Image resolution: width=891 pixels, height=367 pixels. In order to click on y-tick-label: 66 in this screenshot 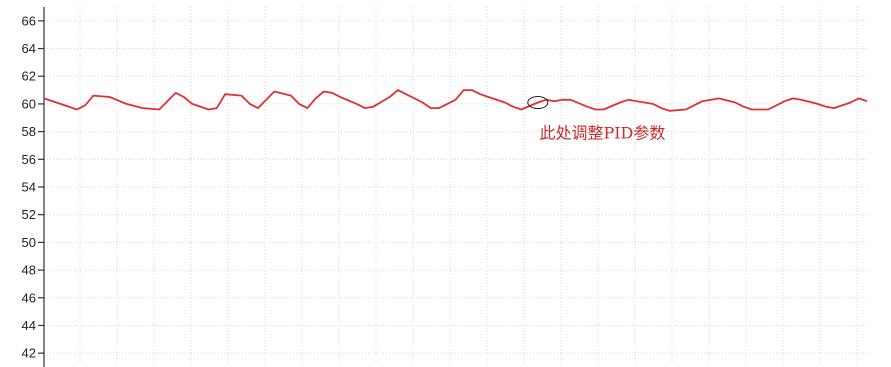, I will do `click(29, 20)`.